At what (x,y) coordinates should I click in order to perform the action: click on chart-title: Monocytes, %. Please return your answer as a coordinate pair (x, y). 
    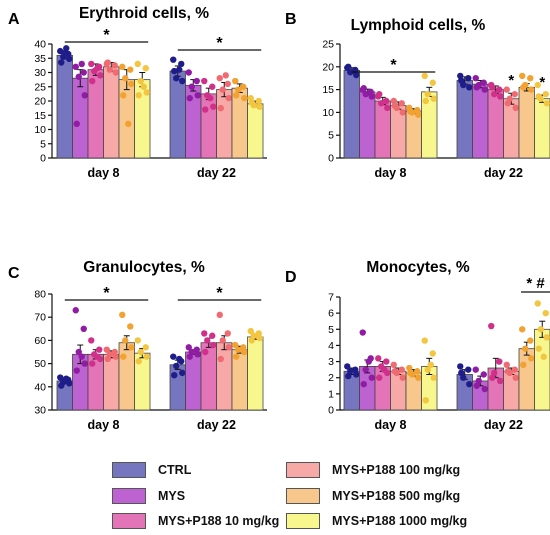
    Looking at the image, I should click on (418, 267).